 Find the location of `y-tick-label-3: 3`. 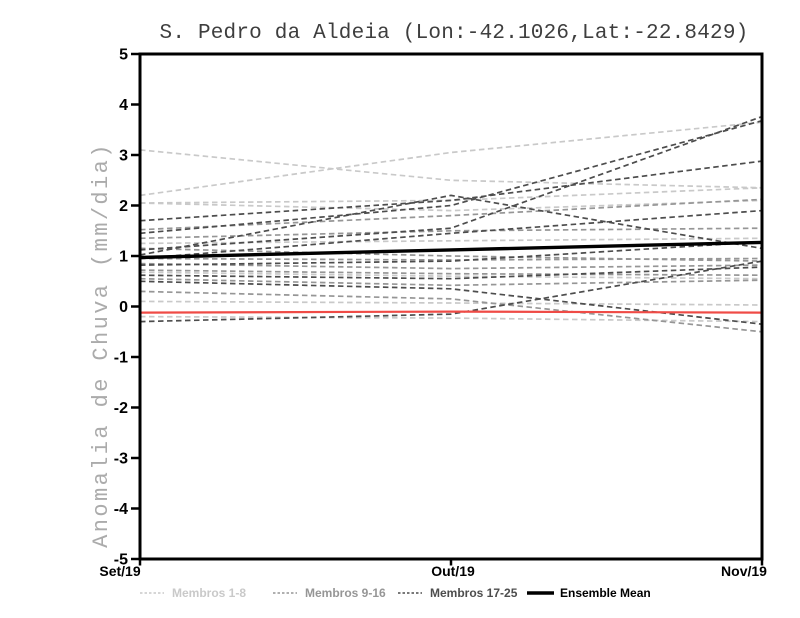

y-tick-label-3: 3 is located at coordinates (123, 156).